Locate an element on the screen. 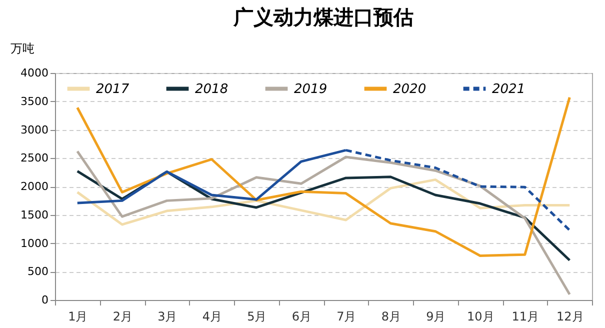 This screenshot has height=328, width=605. y-tick-label: 500 is located at coordinates (38, 271).